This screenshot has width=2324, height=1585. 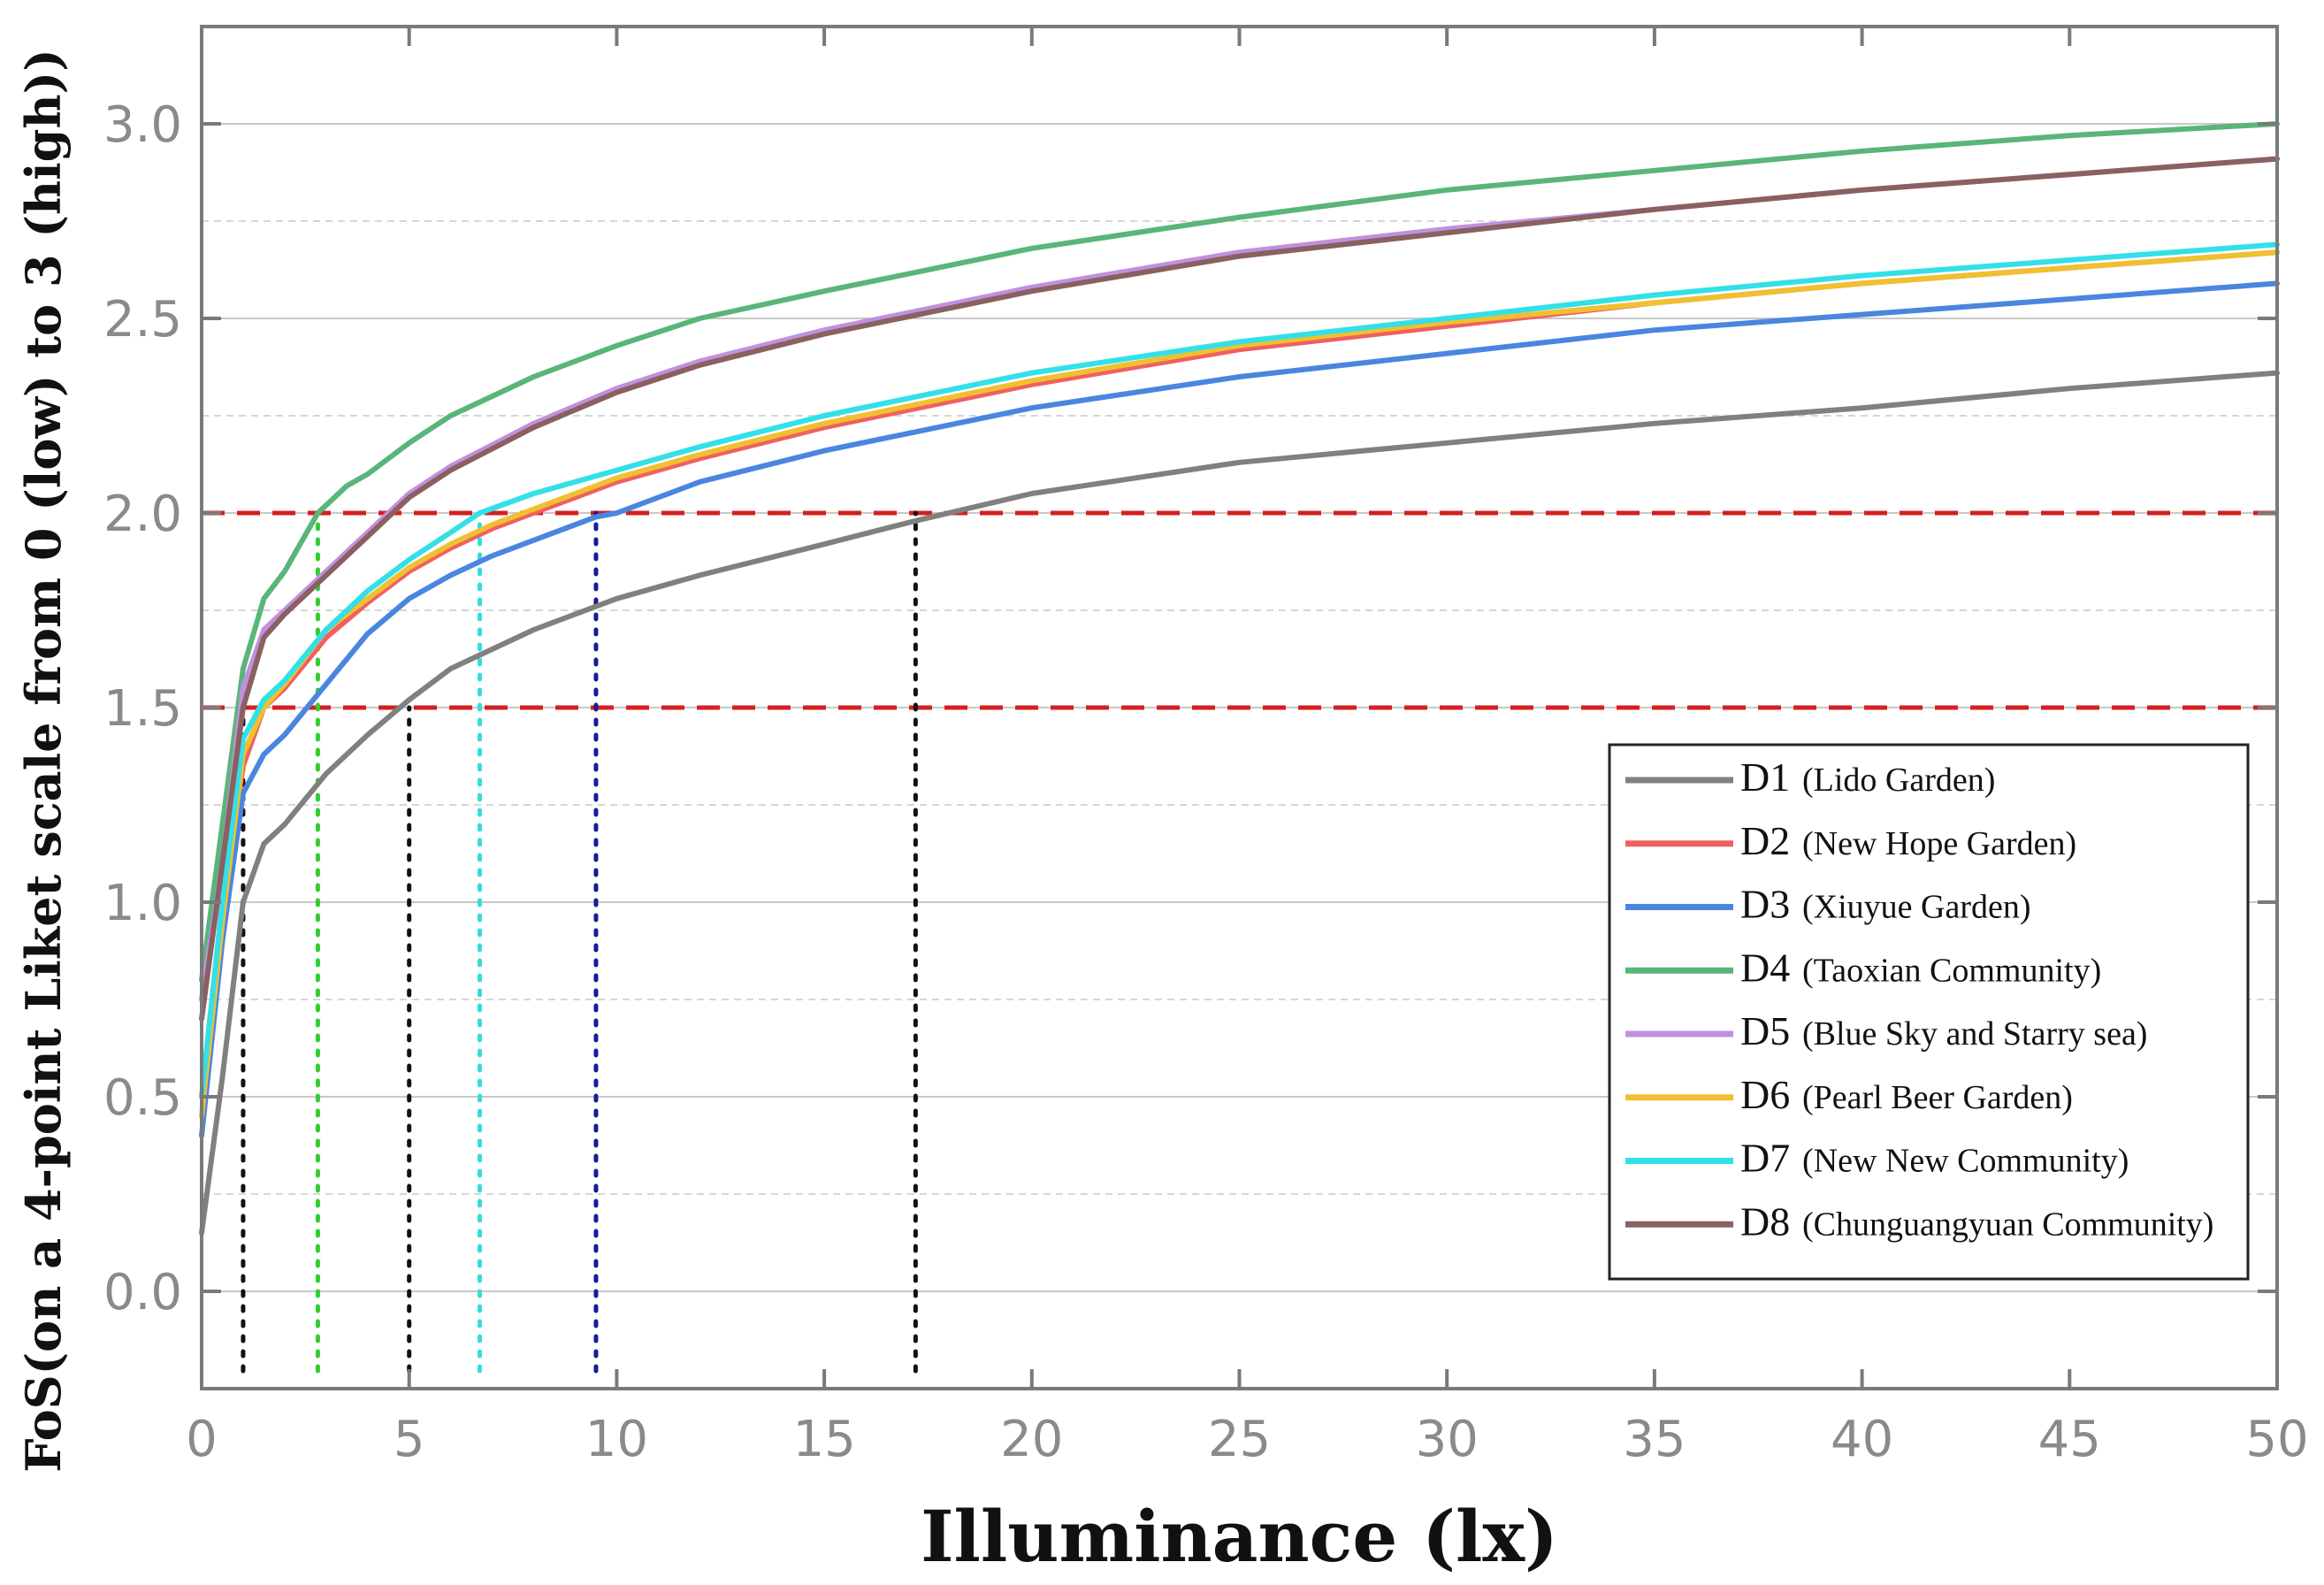 What do you see at coordinates (1765, 840) in the screenshot?
I see `legend-label-d2: D2` at bounding box center [1765, 840].